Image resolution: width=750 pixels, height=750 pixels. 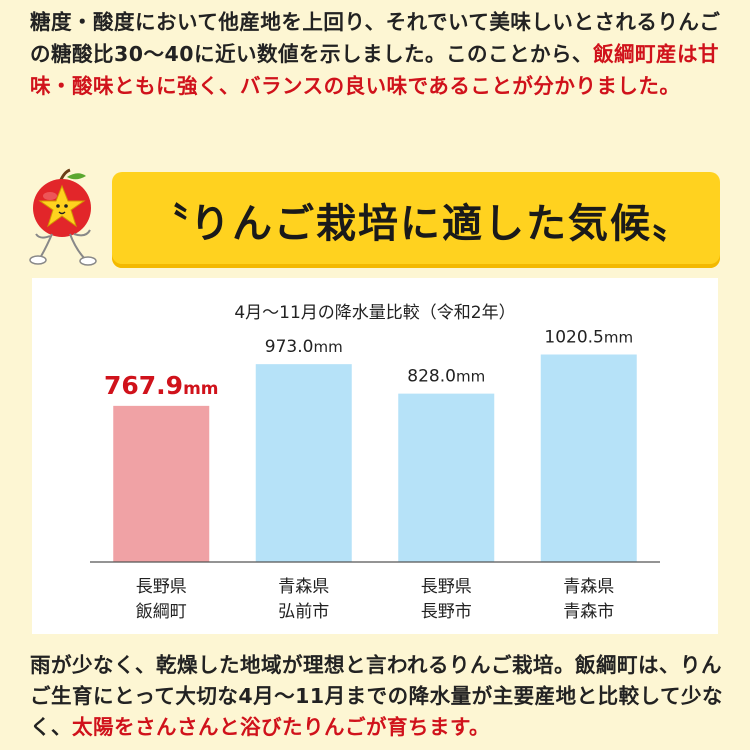 What do you see at coordinates (304, 347) in the screenshot?
I see `bar-value-label-1: 973.0mm` at bounding box center [304, 347].